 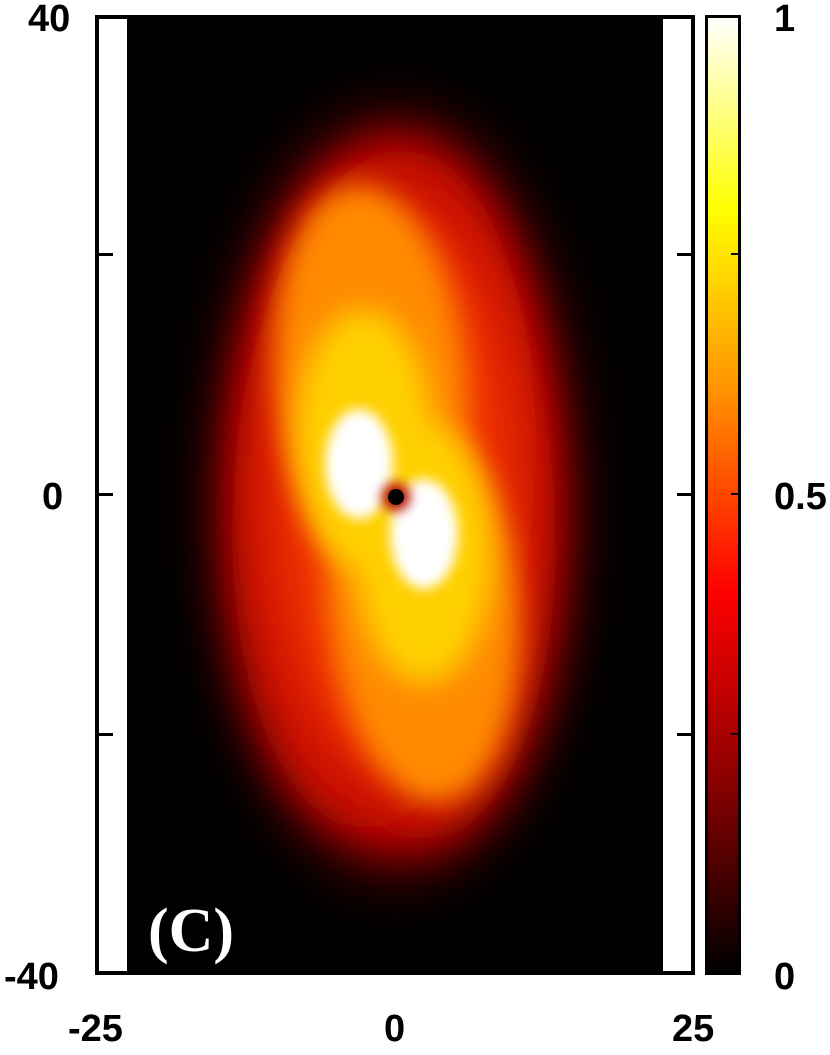 What do you see at coordinates (31, 977) in the screenshot?
I see `y-tick-label: -40` at bounding box center [31, 977].